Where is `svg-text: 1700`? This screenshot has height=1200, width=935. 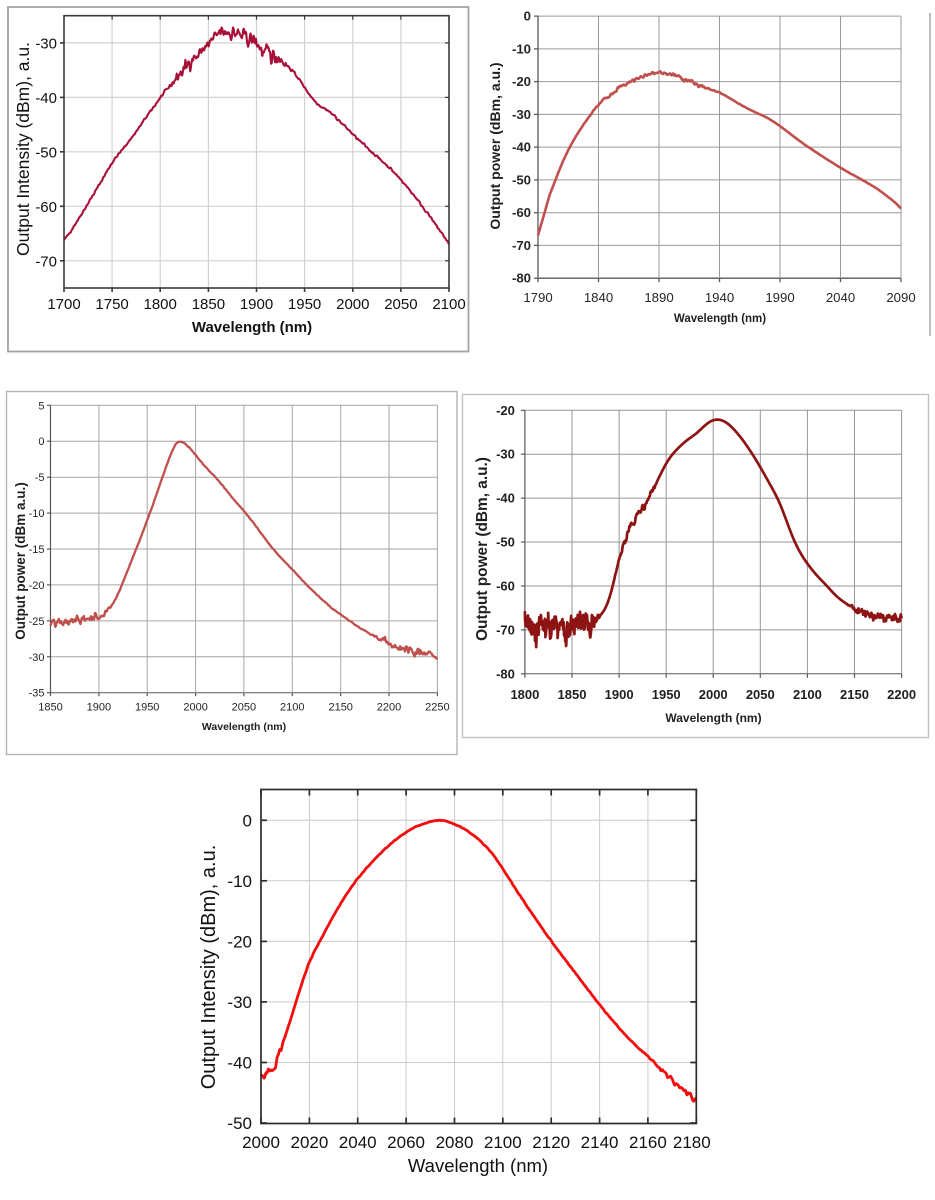 svg-text: 1700 is located at coordinates (63, 304).